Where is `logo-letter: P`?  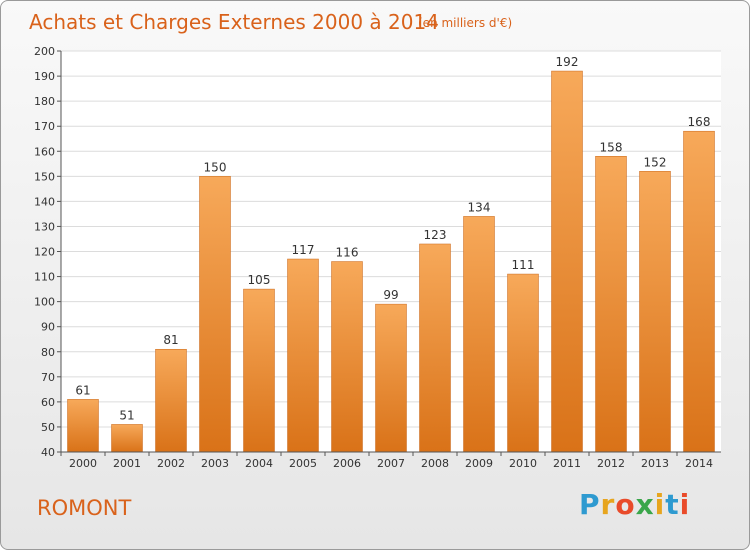
logo-letter: P is located at coordinates (590, 504).